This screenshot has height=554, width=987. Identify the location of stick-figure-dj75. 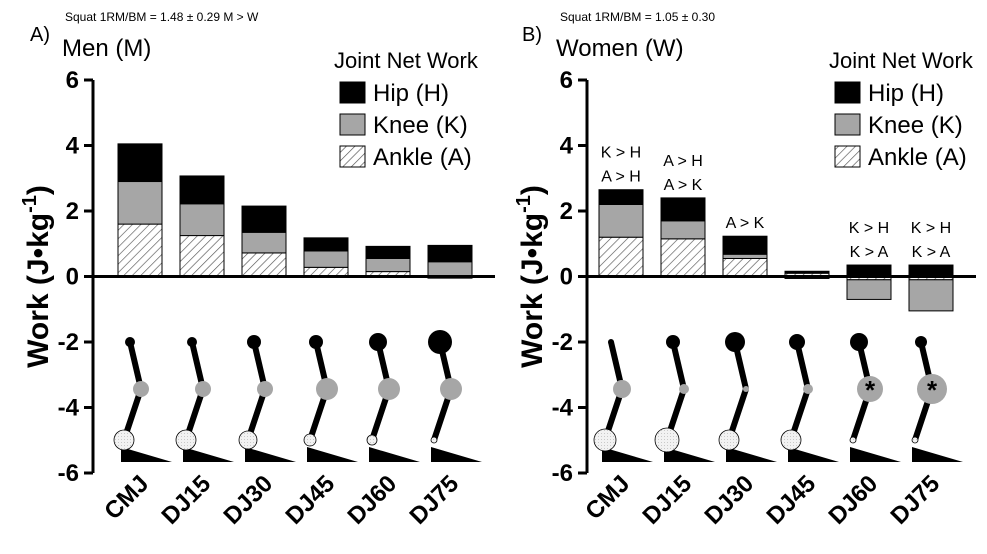
(455, 396).